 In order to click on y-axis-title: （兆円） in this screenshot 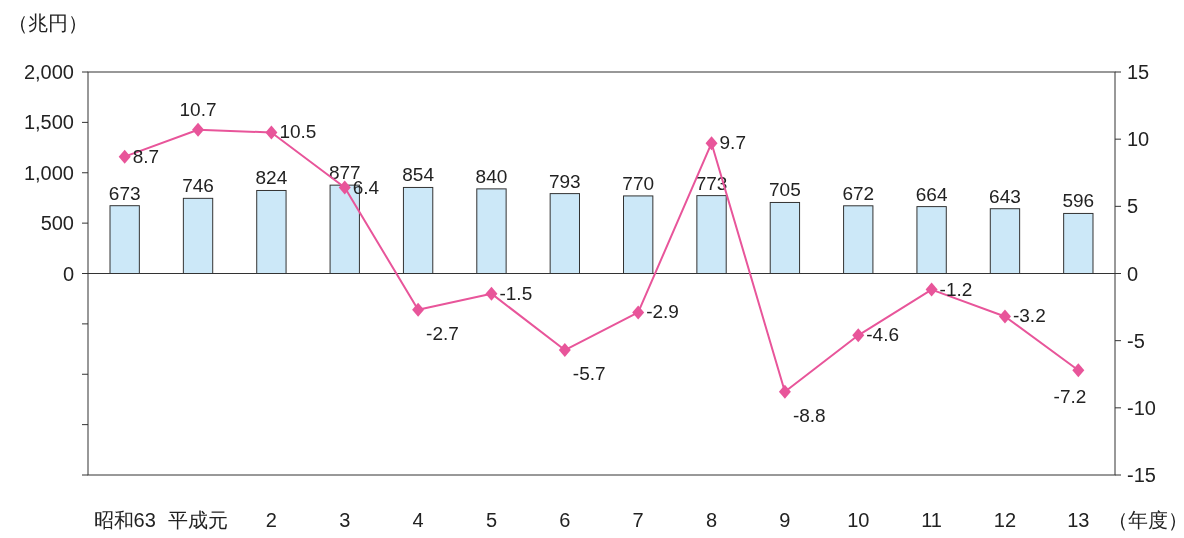, I will do `click(48, 23)`.